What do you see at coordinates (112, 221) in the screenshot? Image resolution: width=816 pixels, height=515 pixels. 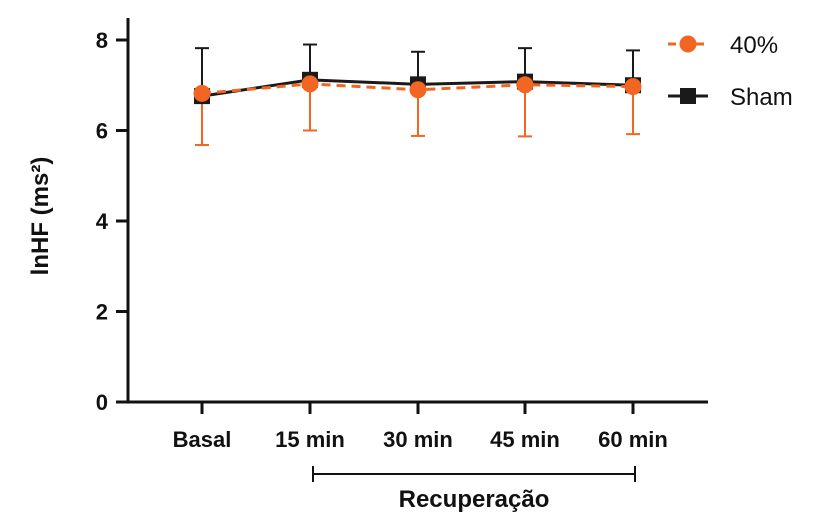 I see `y-axis-ticks: 0 2 4 6 8` at bounding box center [112, 221].